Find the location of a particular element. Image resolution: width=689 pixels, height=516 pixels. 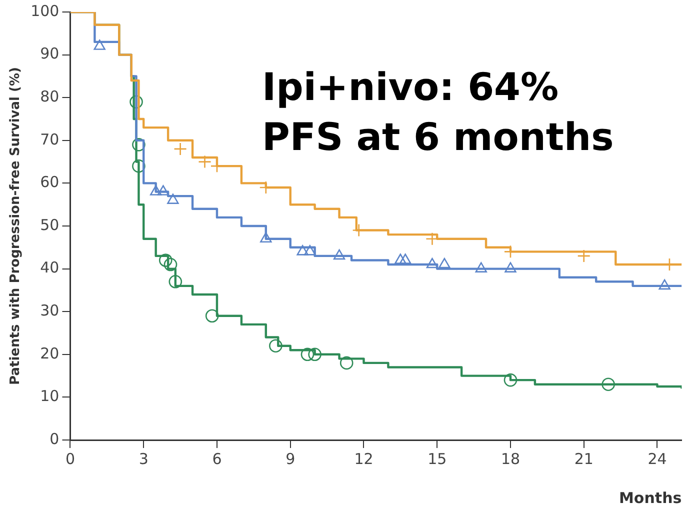

y-tick-label: 90 is located at coordinates (50, 53).